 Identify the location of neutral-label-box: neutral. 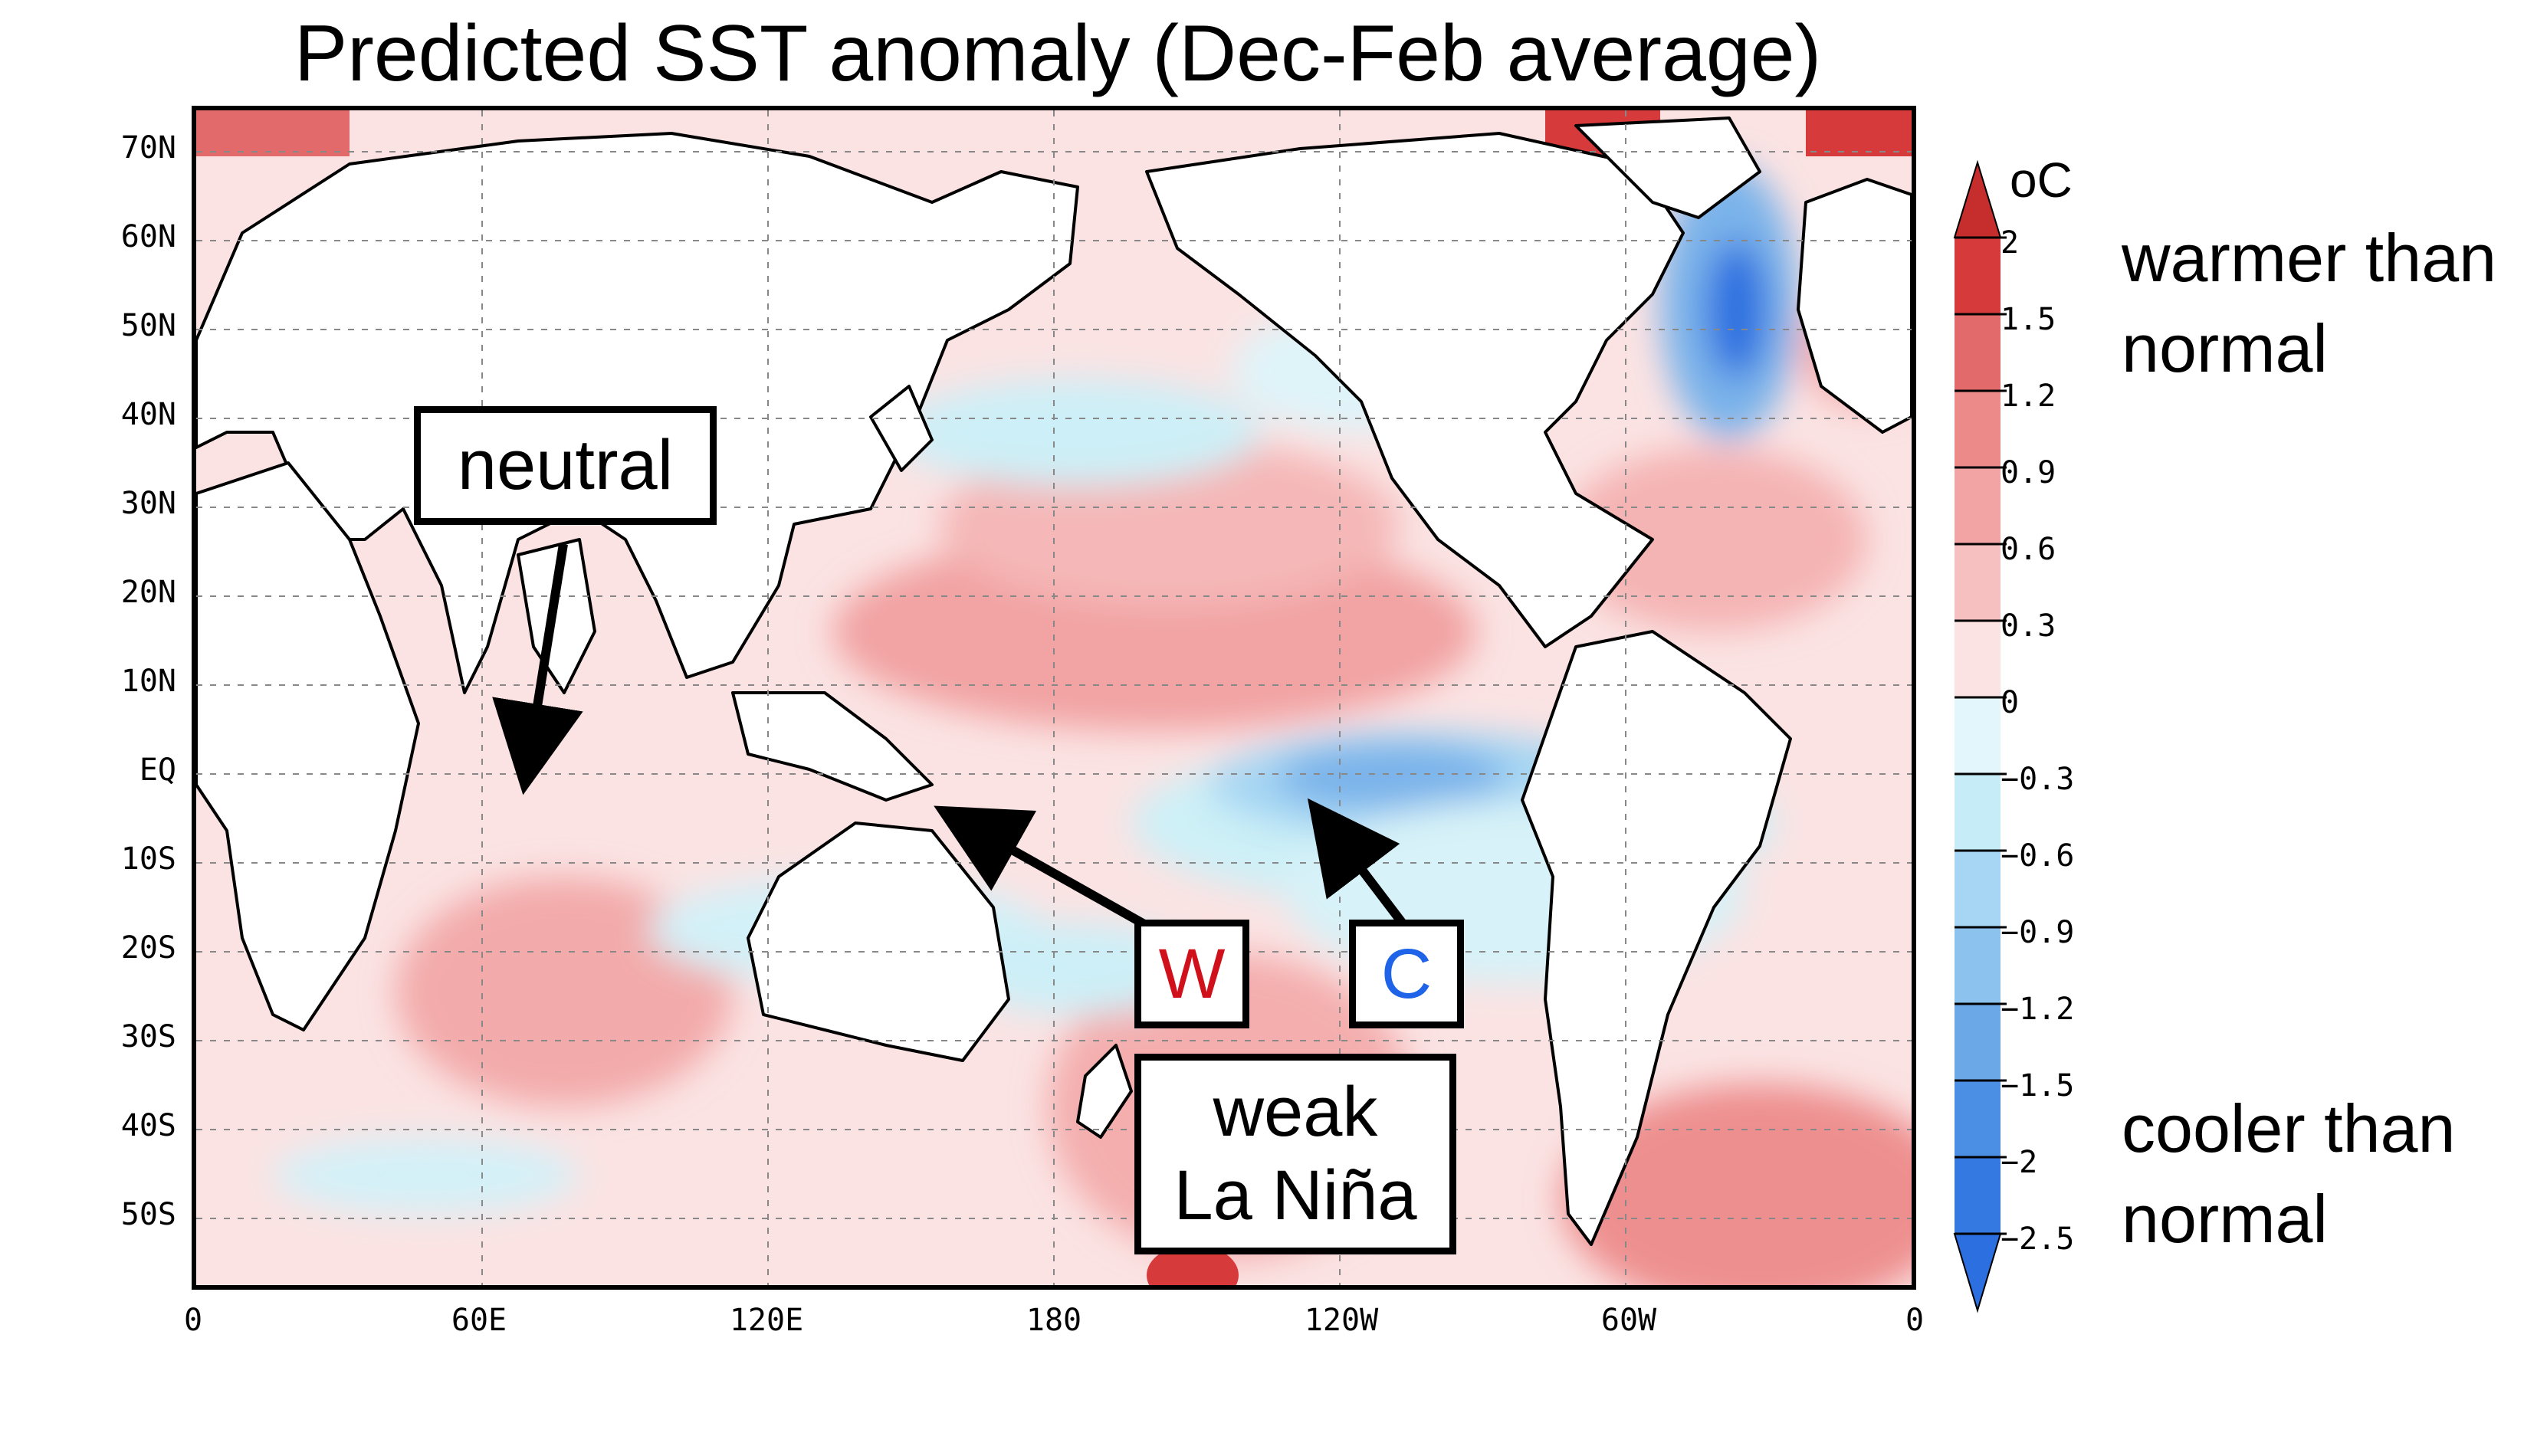
(566, 465).